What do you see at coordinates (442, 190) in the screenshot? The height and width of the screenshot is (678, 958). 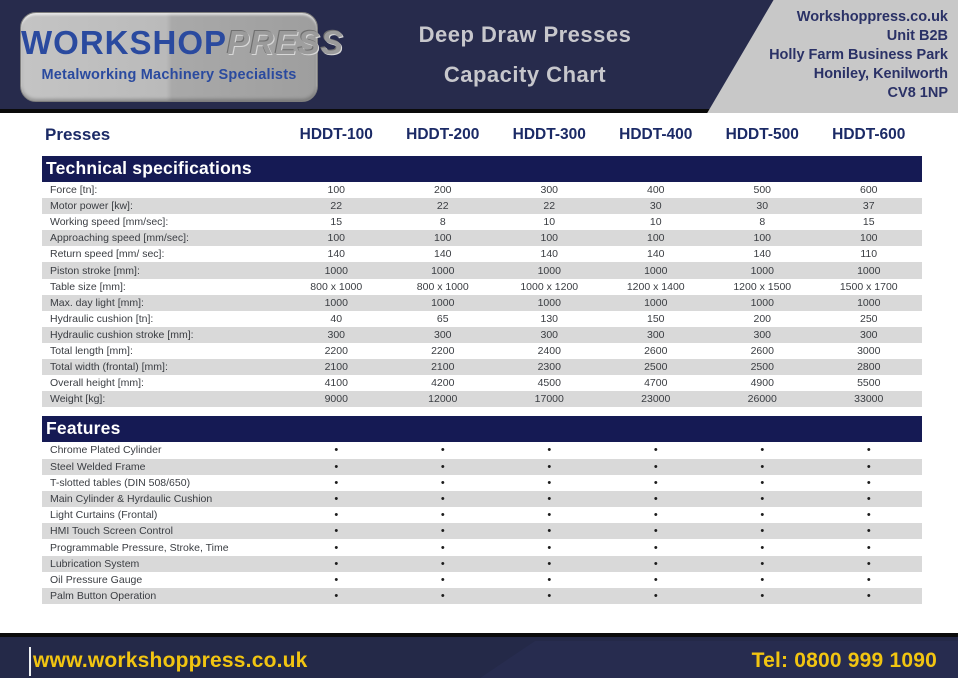 I see `spec-value: 200` at bounding box center [442, 190].